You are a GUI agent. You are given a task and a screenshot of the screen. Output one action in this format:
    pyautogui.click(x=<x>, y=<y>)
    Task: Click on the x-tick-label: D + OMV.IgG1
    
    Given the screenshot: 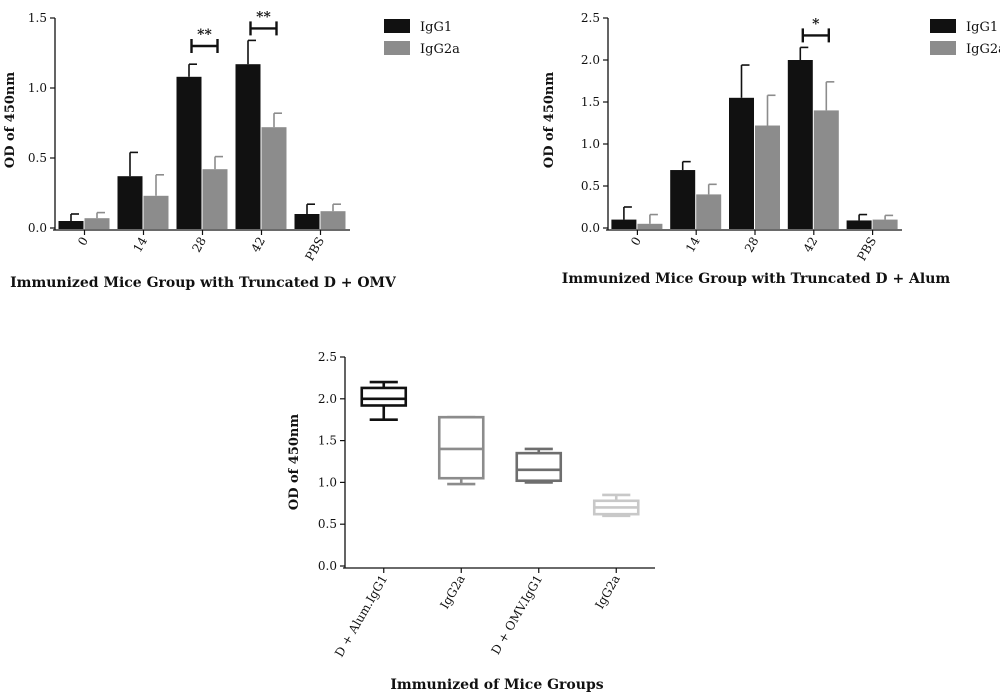 What is the action you would take?
    pyautogui.click(x=516, y=615)
    